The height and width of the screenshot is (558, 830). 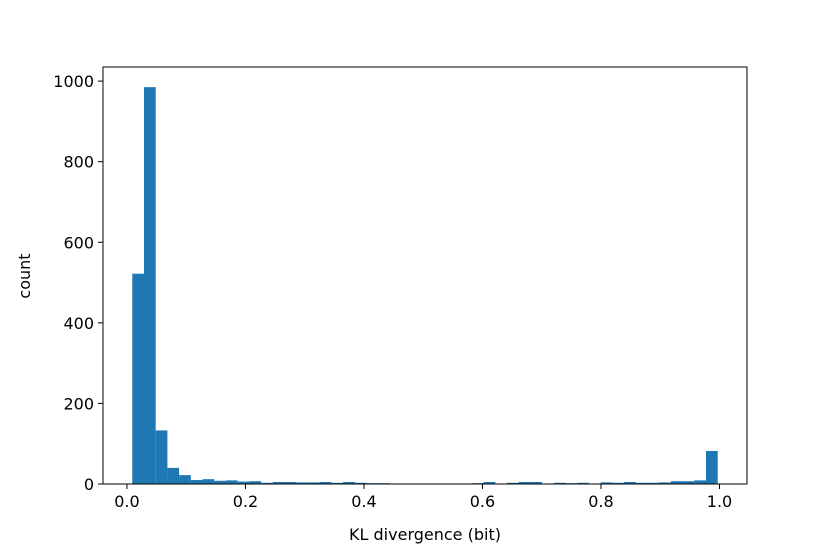 What do you see at coordinates (78, 323) in the screenshot?
I see `y-tick-label: 400` at bounding box center [78, 323].